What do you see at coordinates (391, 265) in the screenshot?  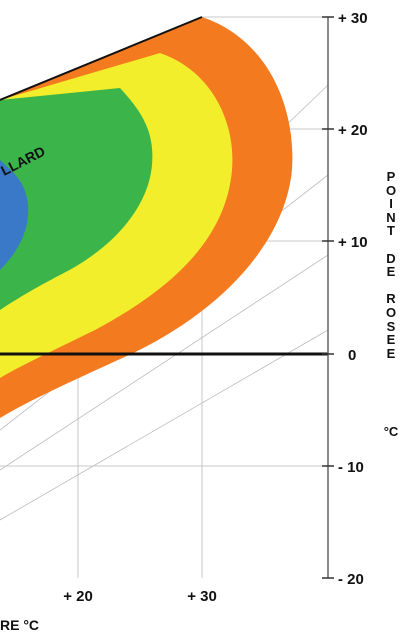 I see `y-axis-title: P O I N T D E R O S E E` at bounding box center [391, 265].